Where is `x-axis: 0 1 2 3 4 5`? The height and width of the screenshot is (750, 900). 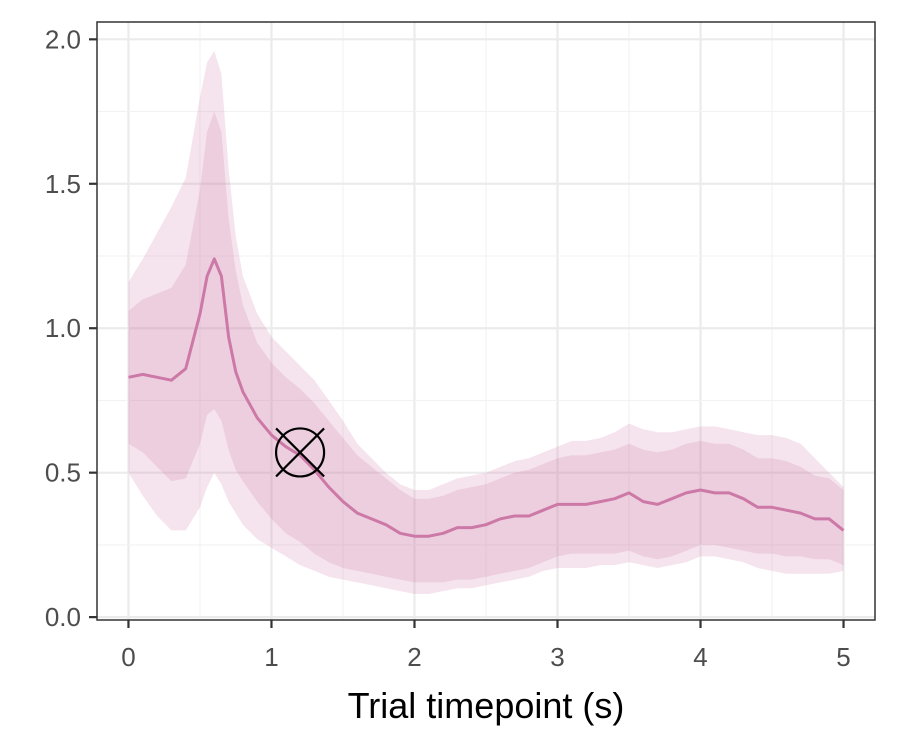 x-axis: 0 1 2 3 4 5 is located at coordinates (486, 646).